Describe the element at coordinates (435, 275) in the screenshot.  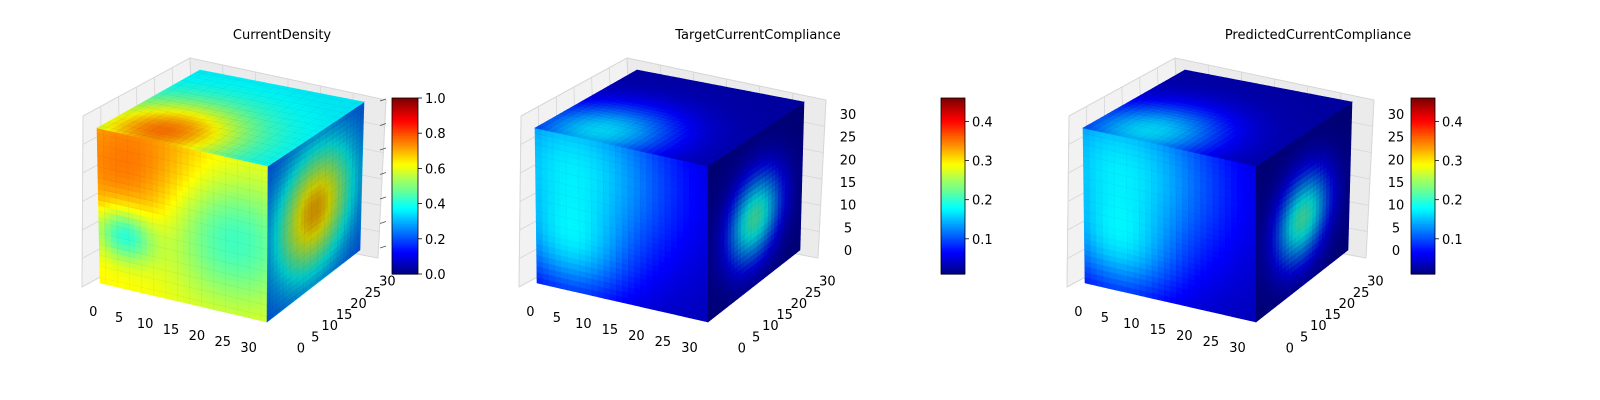
I see `colorbar-tick-label: 0.0` at that location.